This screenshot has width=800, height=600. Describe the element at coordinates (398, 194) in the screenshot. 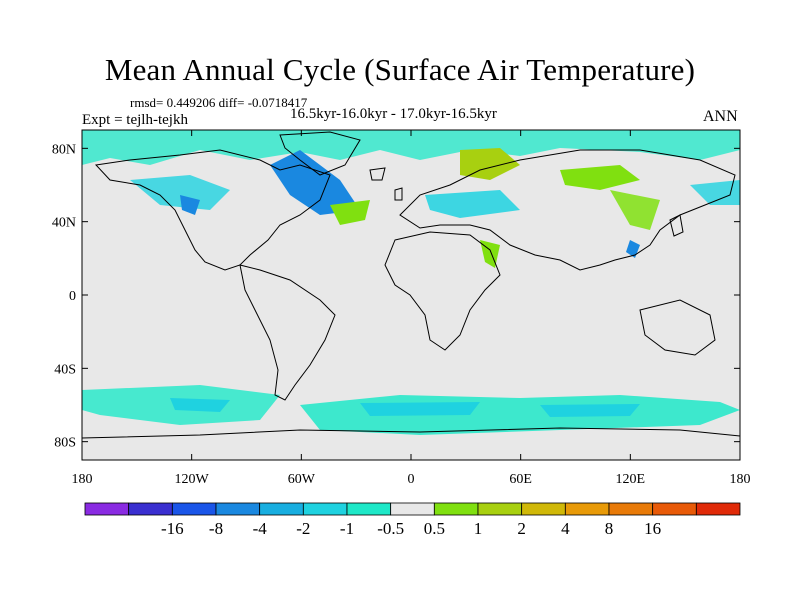

I see `britain-coast` at that location.